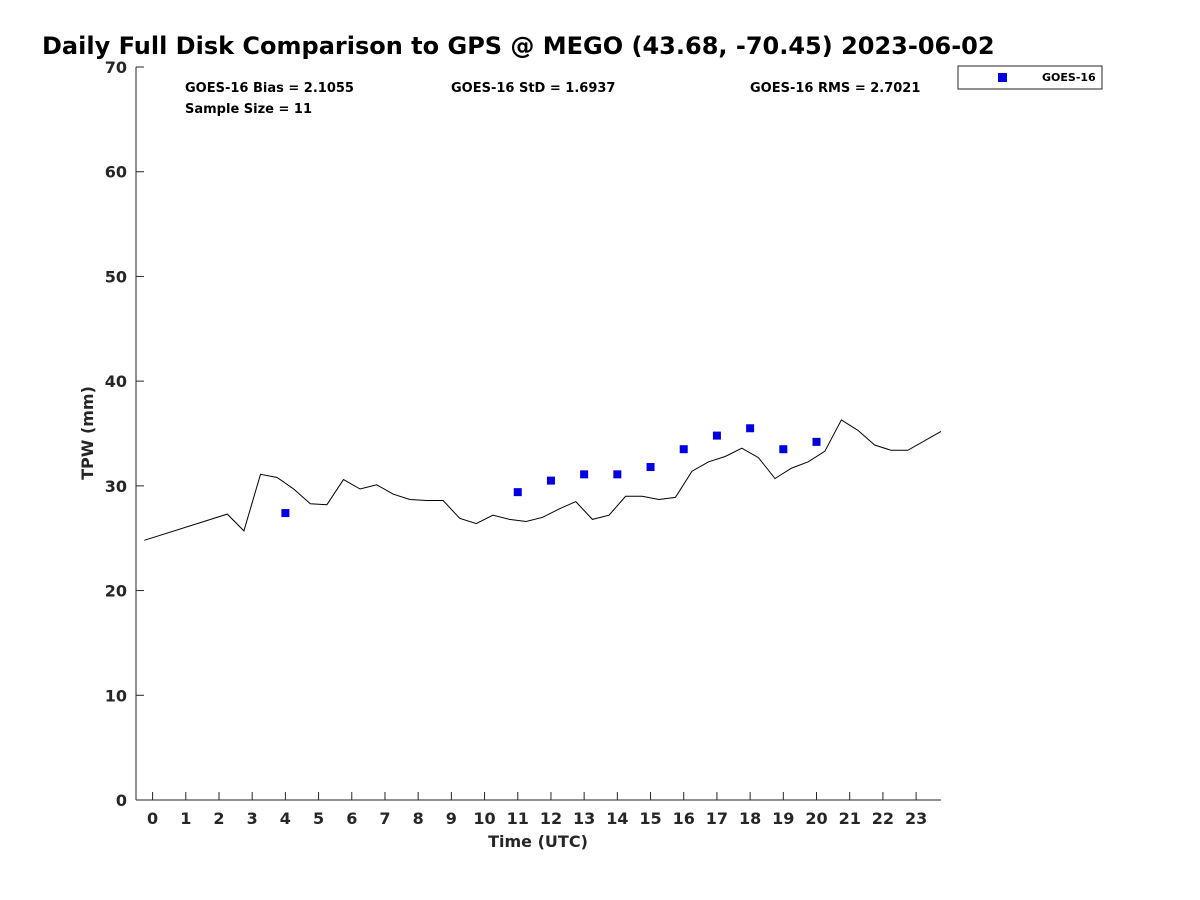  Describe the element at coordinates (684, 818) in the screenshot. I see `x-tick-label: 16` at that location.